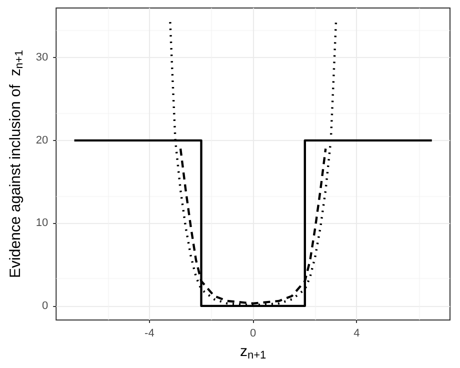 This screenshot has height=368, width=460. I want to click on y-axis-title: Evidence against inclusion of zn+1, so click(16, 164).